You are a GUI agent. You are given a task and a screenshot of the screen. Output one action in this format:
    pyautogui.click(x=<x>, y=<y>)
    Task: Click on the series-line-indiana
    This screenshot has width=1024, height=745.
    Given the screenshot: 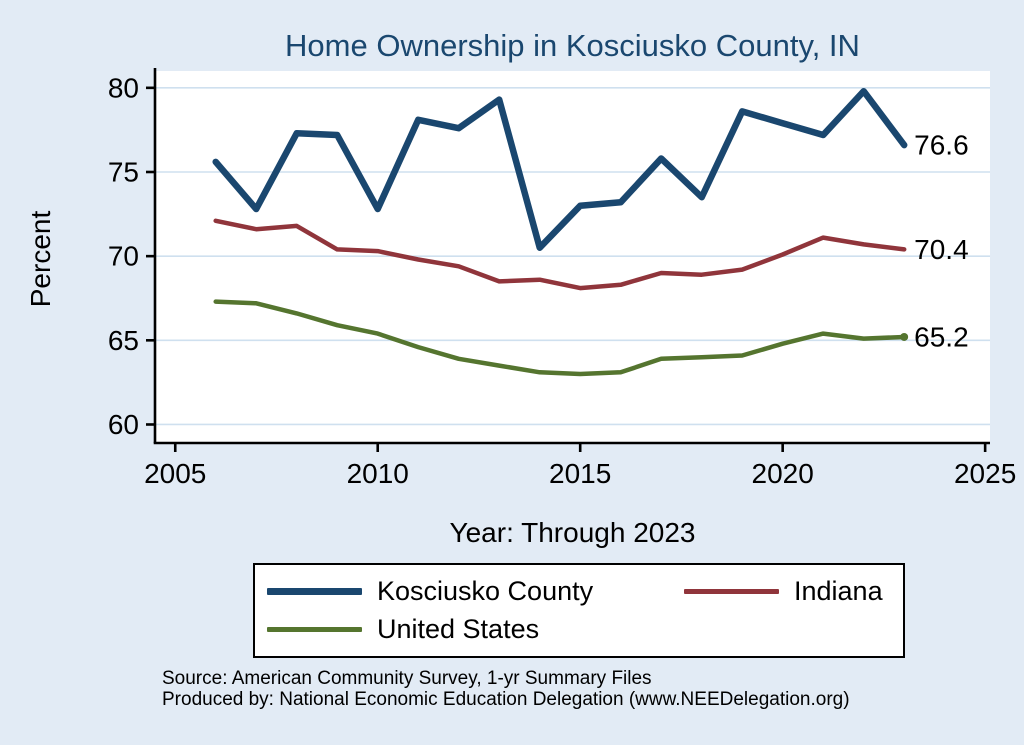 What is the action you would take?
    pyautogui.click(x=560, y=254)
    